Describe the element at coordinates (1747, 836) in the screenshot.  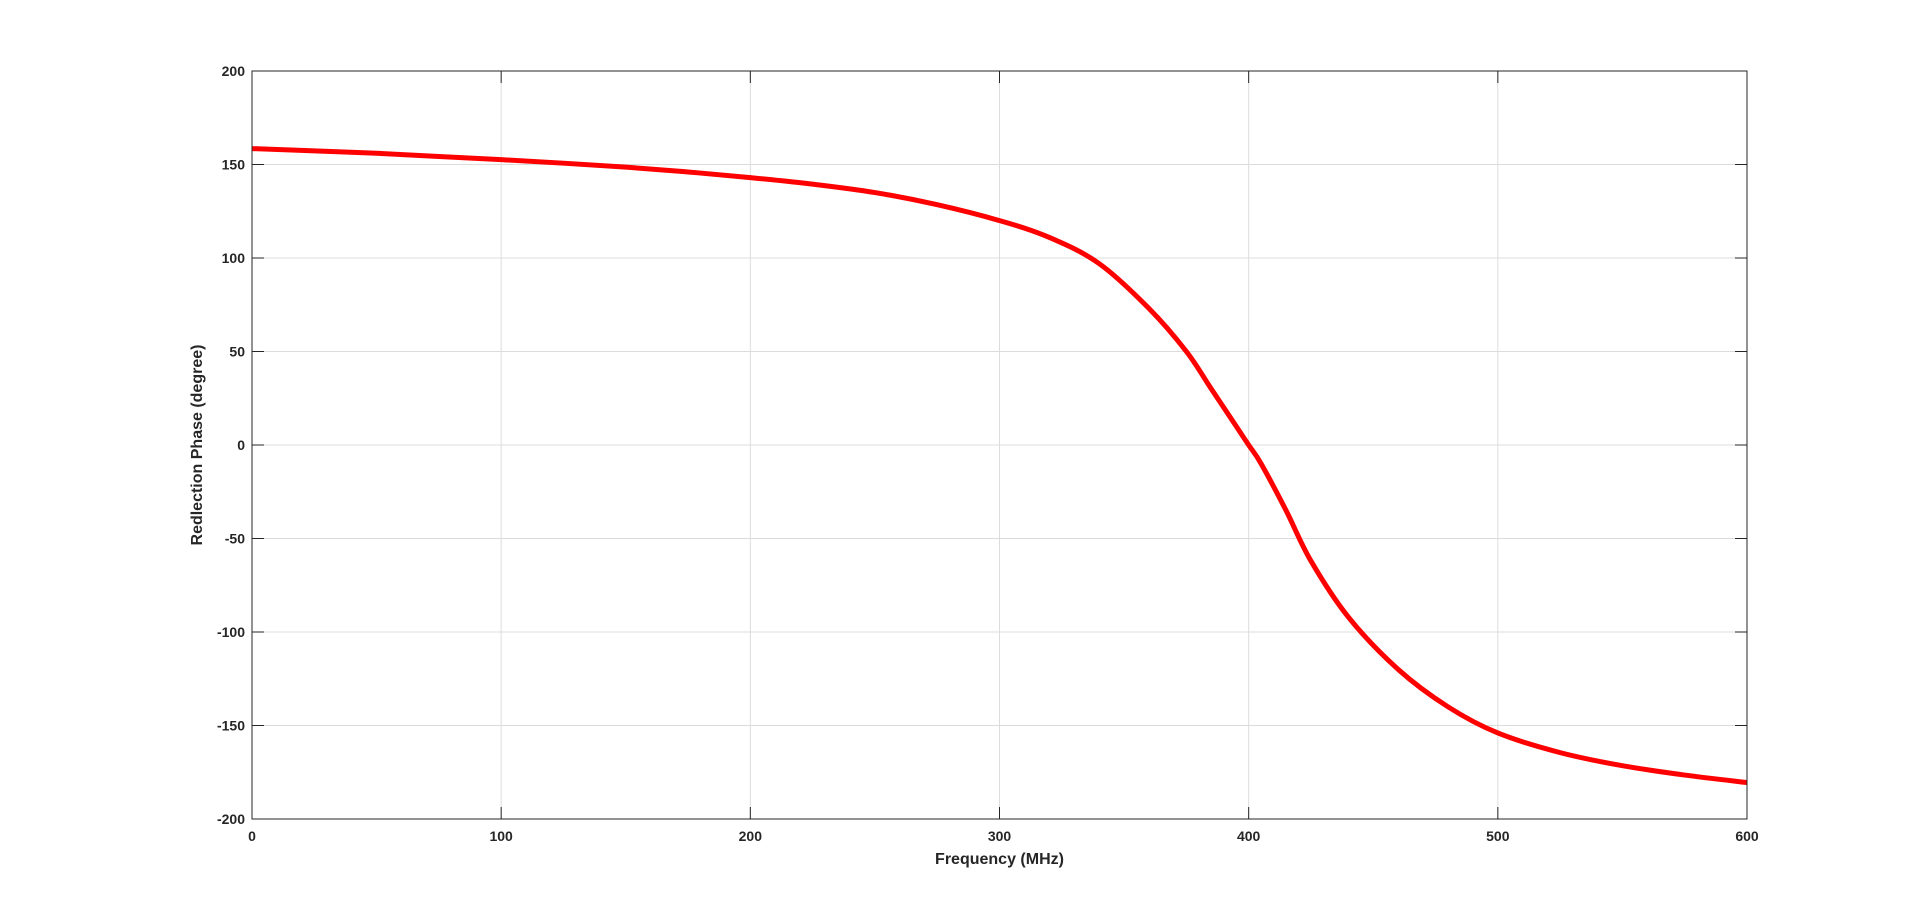
I see `x-tick-label: 600` at that location.